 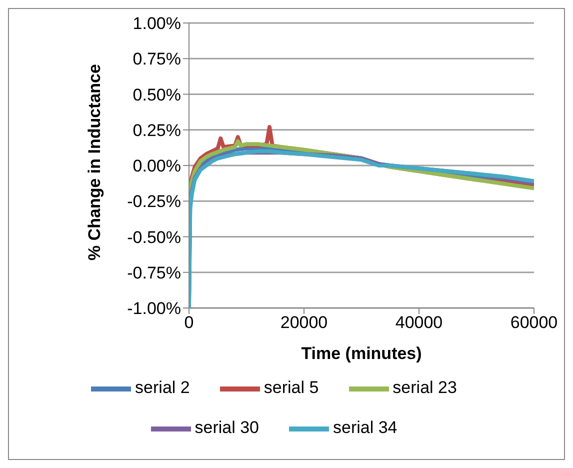 I want to click on y-tick-label: -1.00%, so click(x=154, y=308).